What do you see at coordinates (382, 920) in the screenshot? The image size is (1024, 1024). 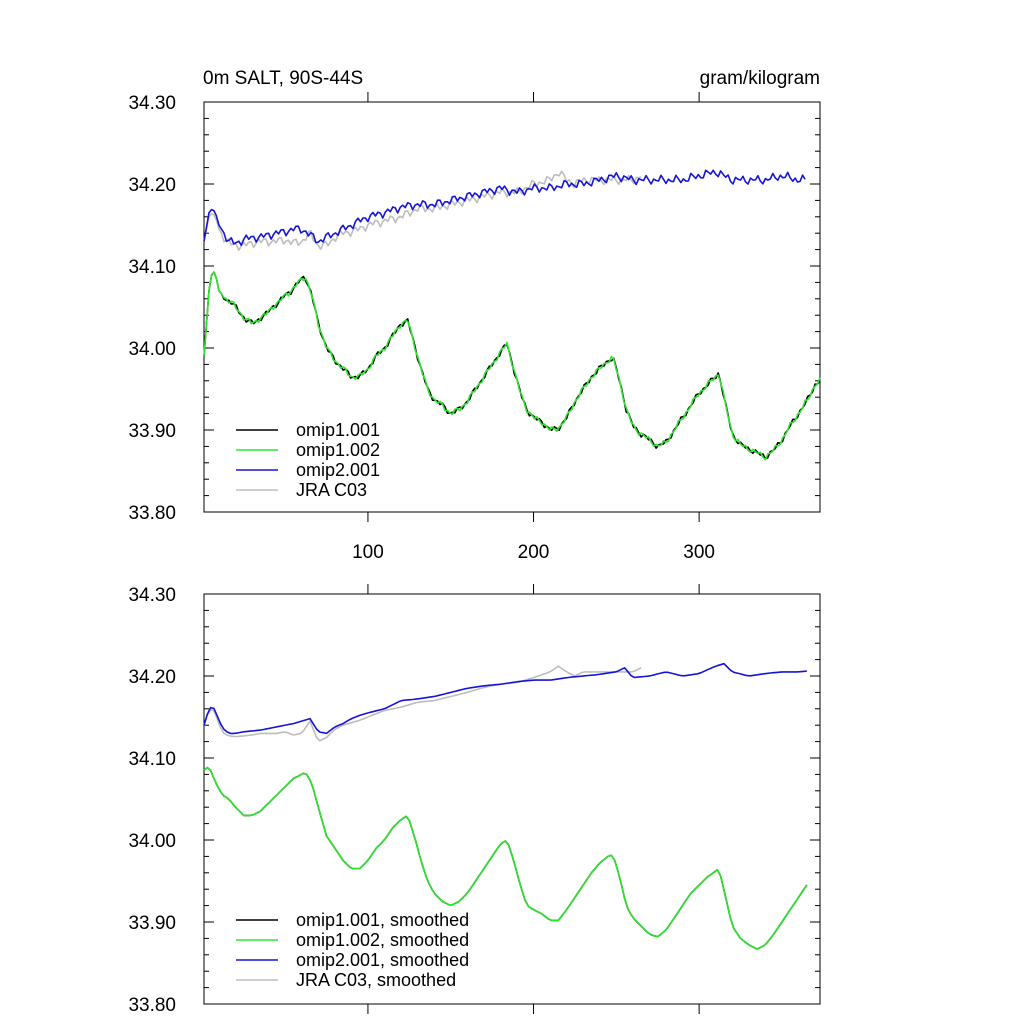 I see `legend-label: omip1.001, smoothed` at bounding box center [382, 920].